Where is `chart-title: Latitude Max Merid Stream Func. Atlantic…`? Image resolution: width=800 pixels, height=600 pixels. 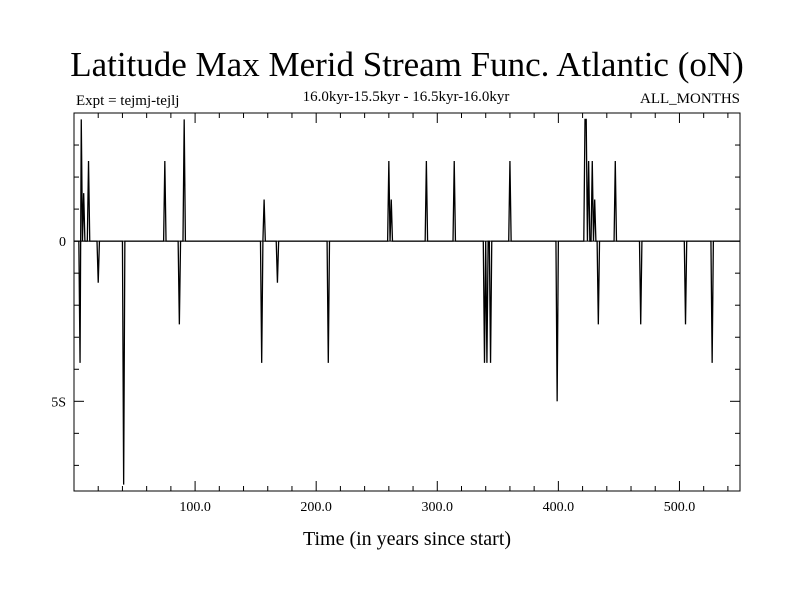 chart-title: Latitude Max Merid Stream Func. Atlantic… is located at coordinates (407, 64).